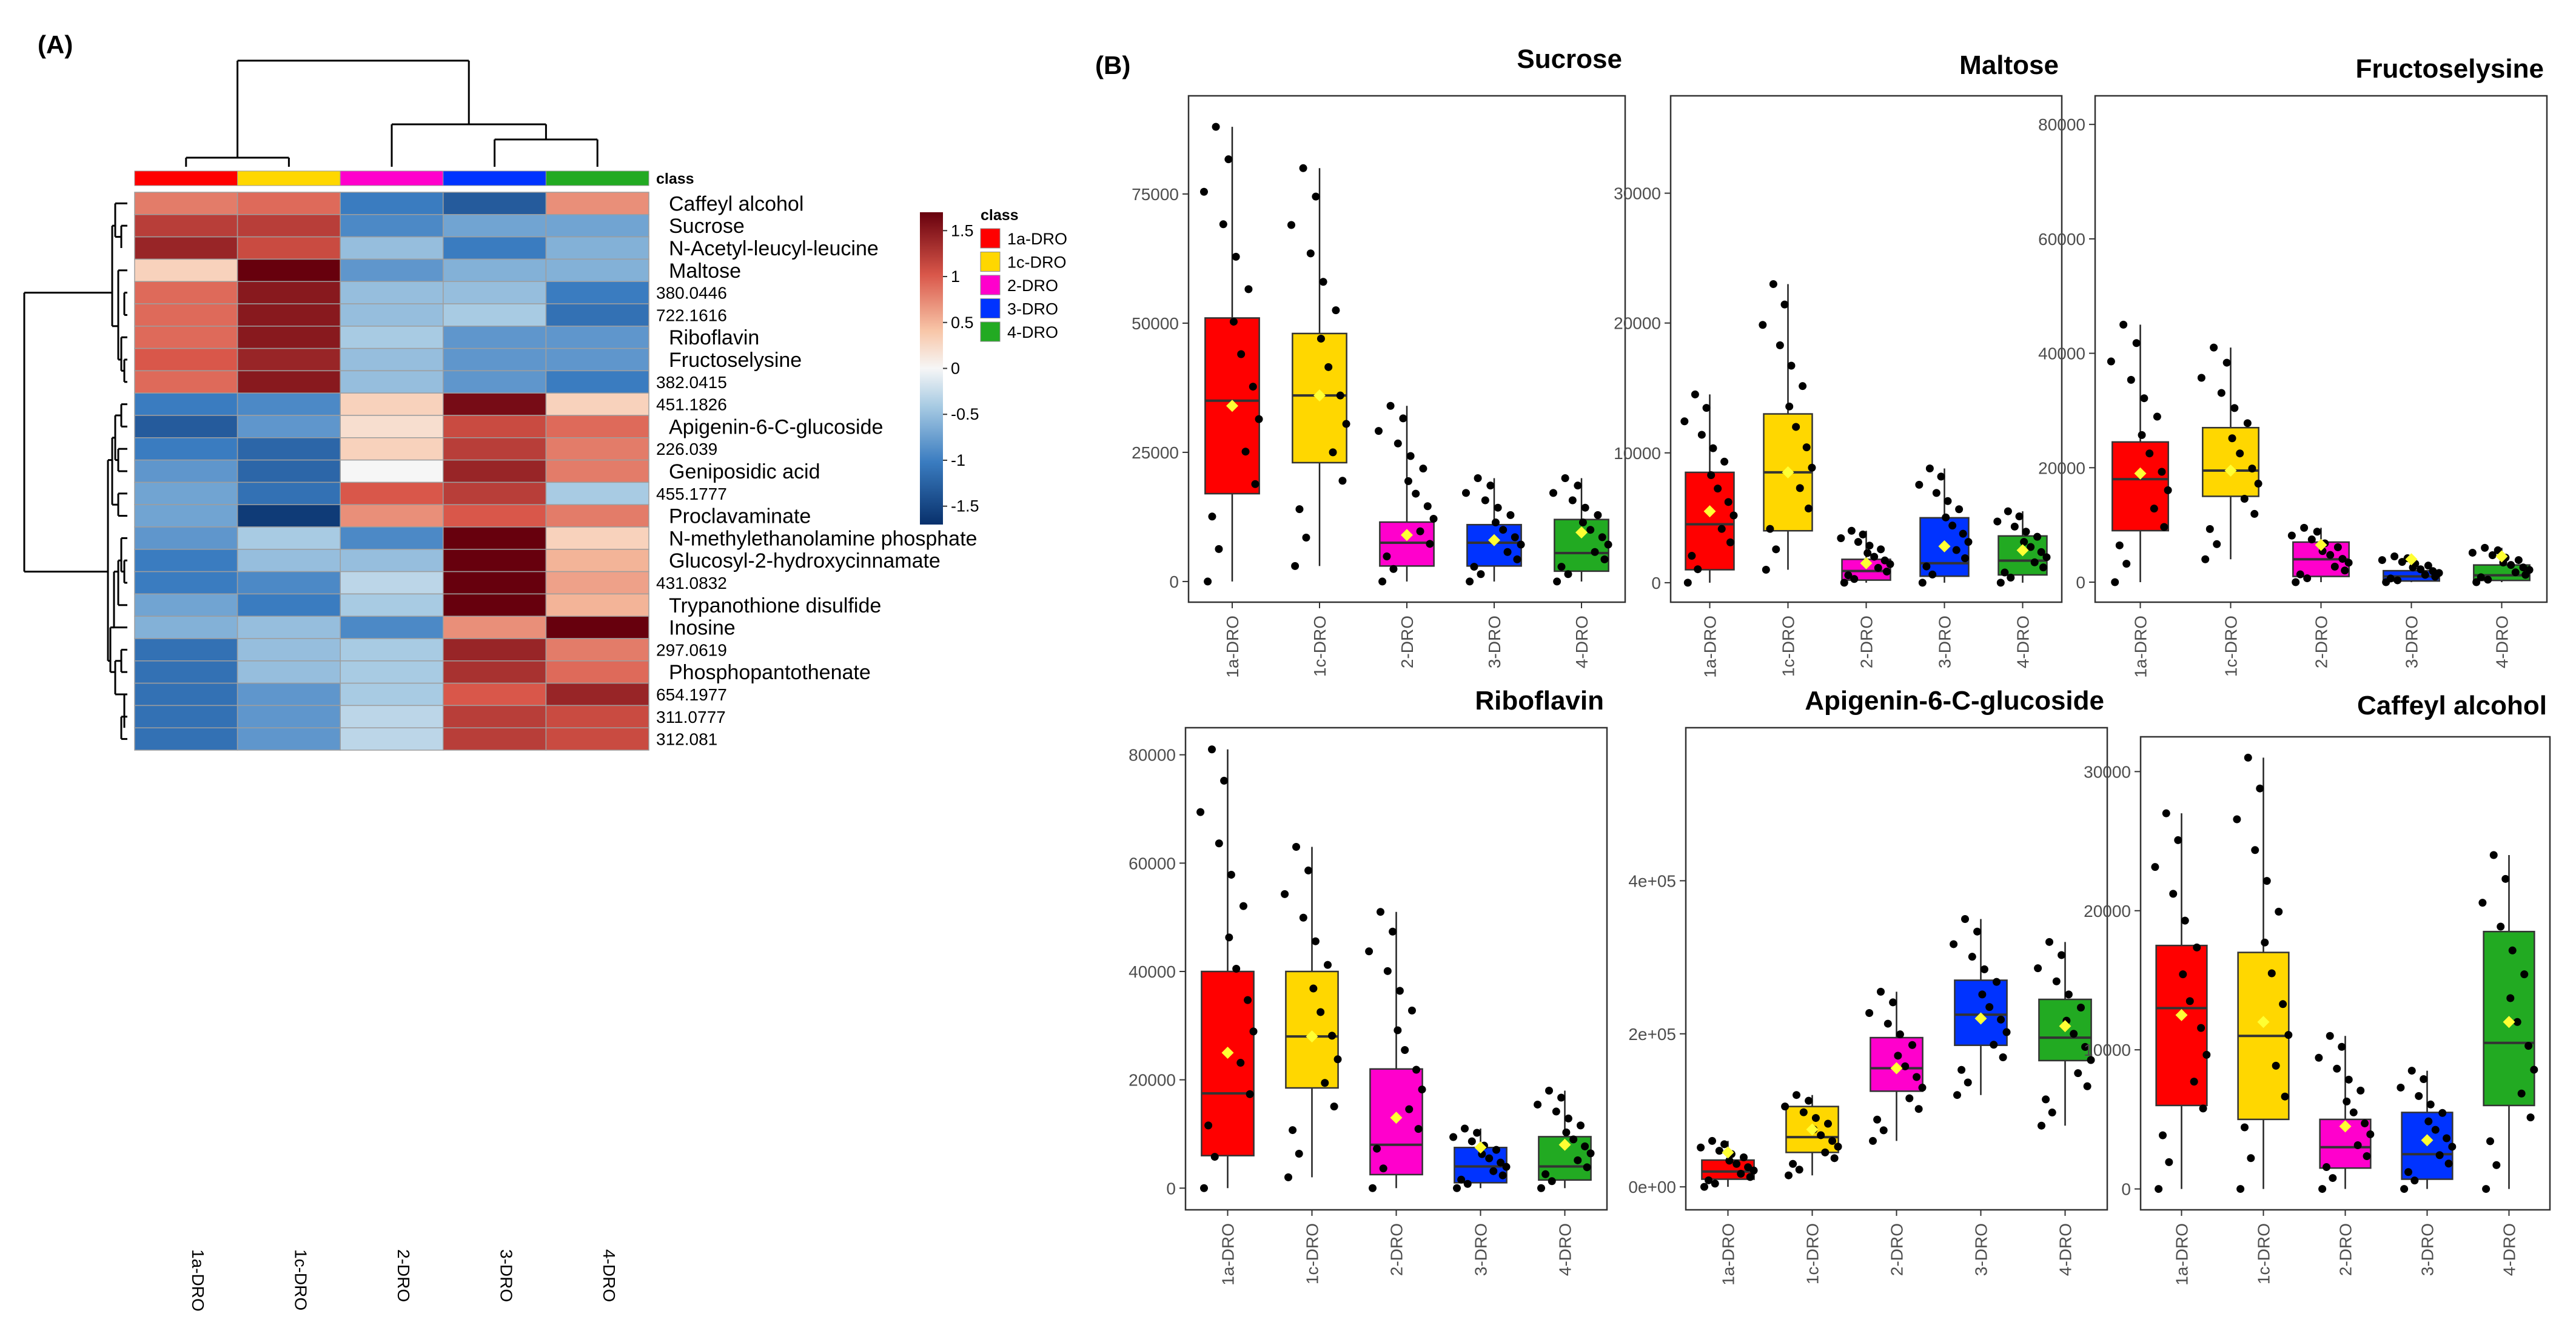  Describe the element at coordinates (2452, 705) in the screenshot. I see `boxplot-title: Caffeyl alcohol` at that location.